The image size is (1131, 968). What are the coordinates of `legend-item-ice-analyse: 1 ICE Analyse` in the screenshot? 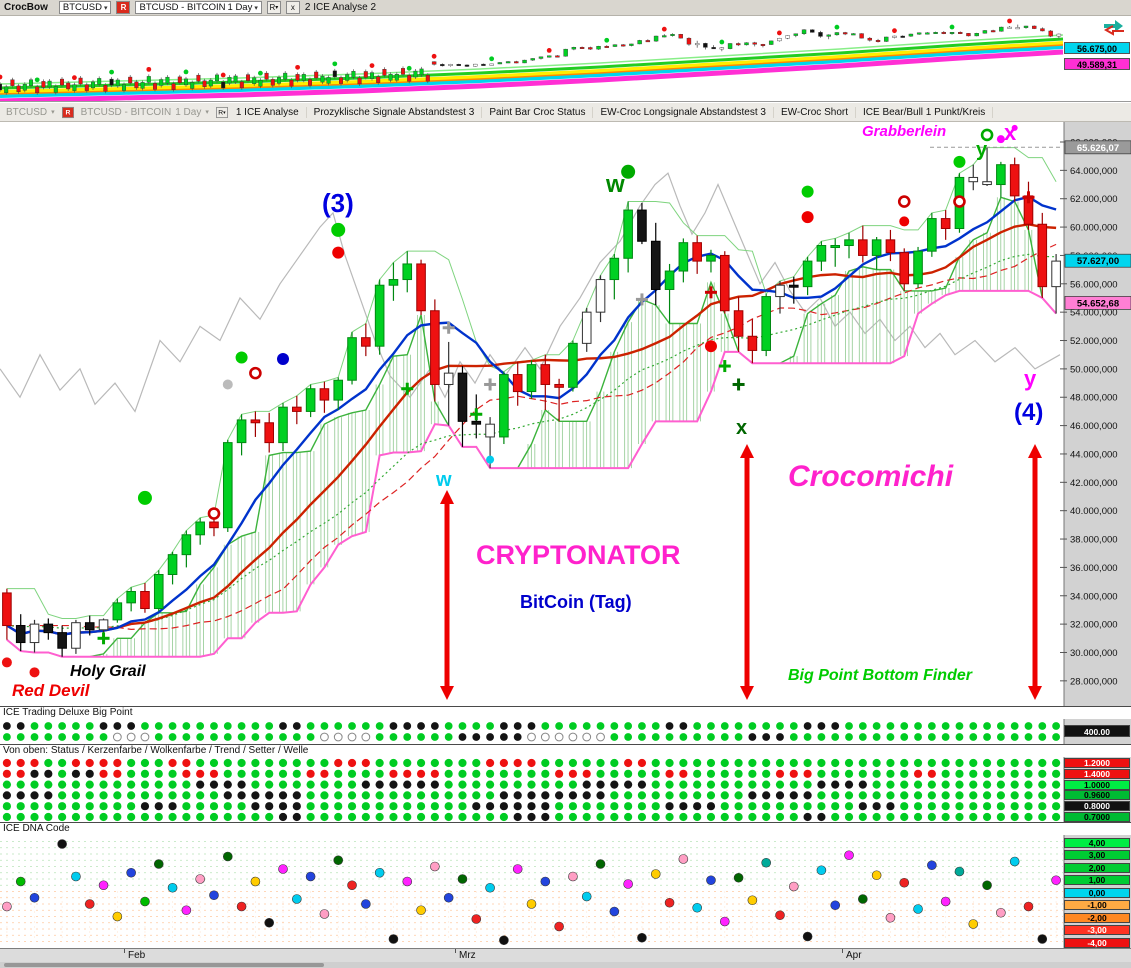 It's located at (268, 112).